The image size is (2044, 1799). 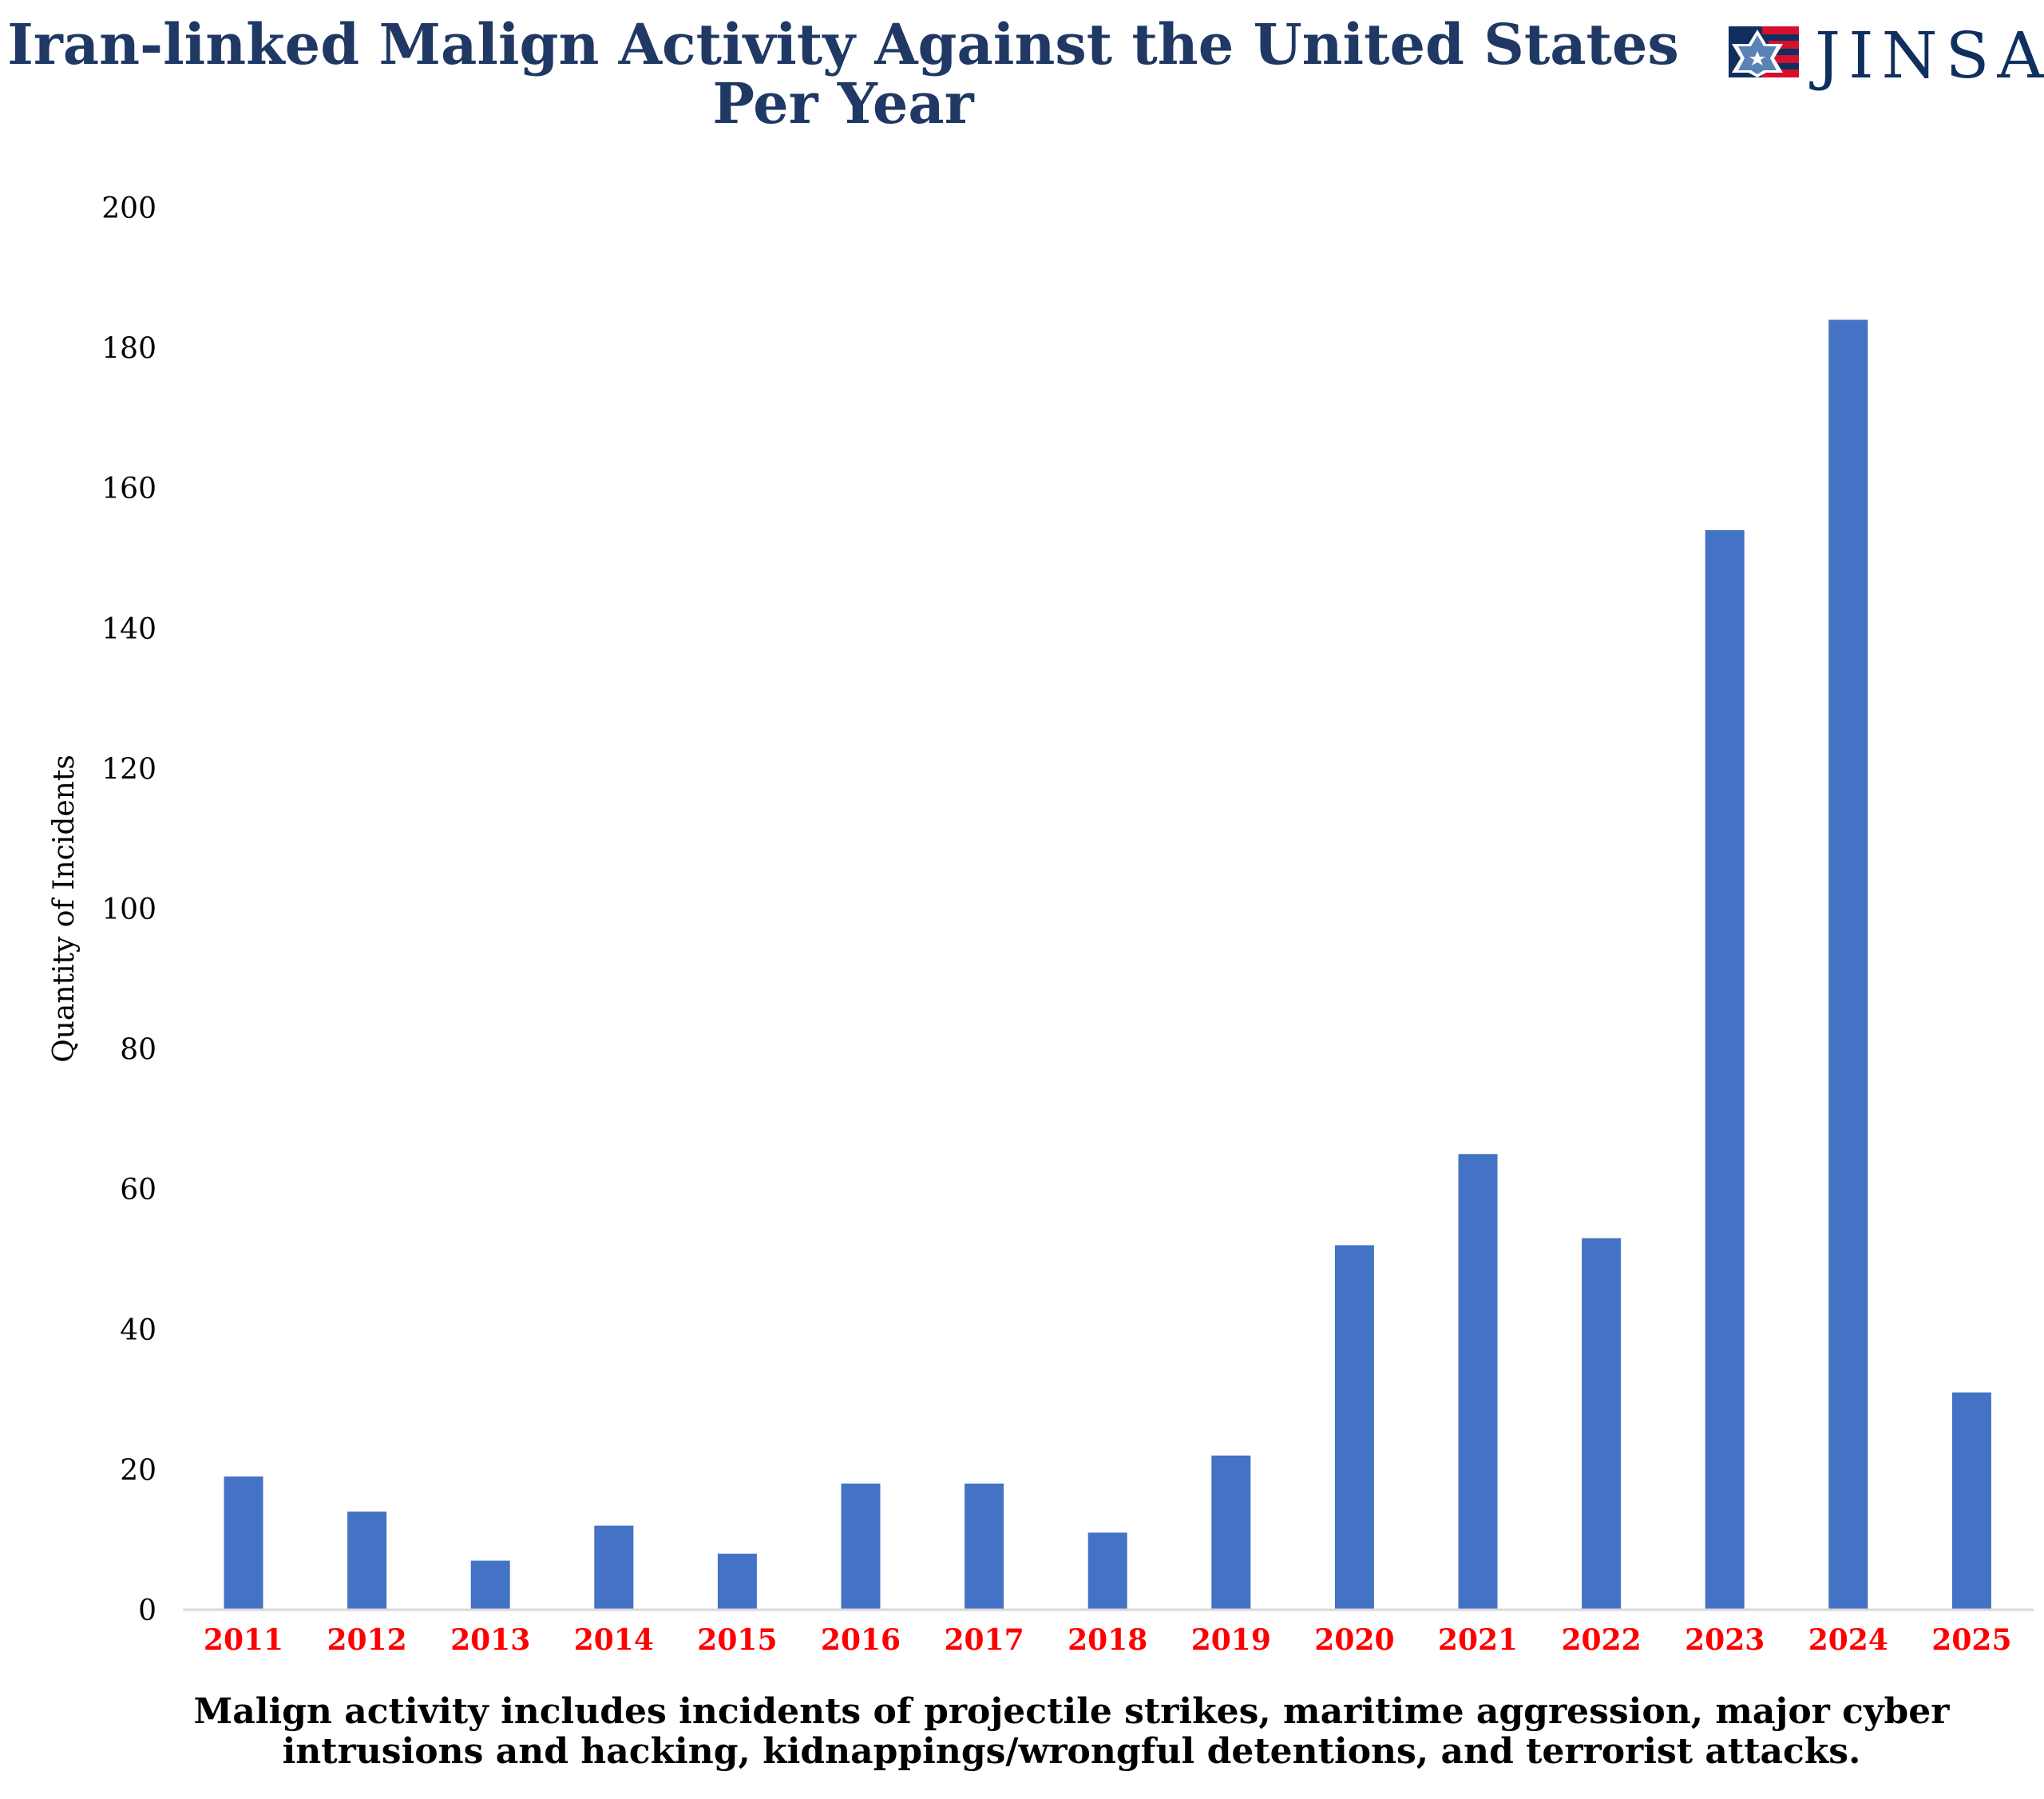 I want to click on y-axis-label: Quantity of Incidents, so click(x=64, y=909).